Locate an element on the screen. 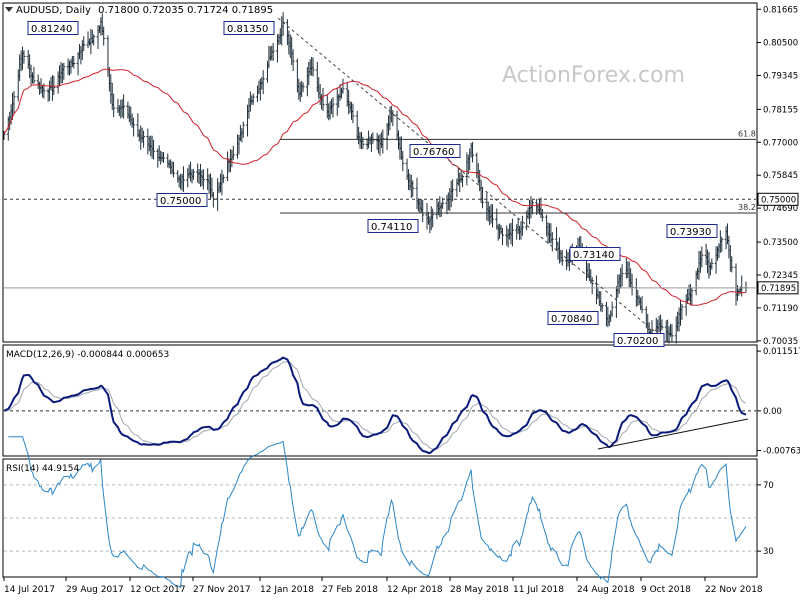 This screenshot has height=604, width=800. price-tick-label: 0.79345 is located at coordinates (780, 76).